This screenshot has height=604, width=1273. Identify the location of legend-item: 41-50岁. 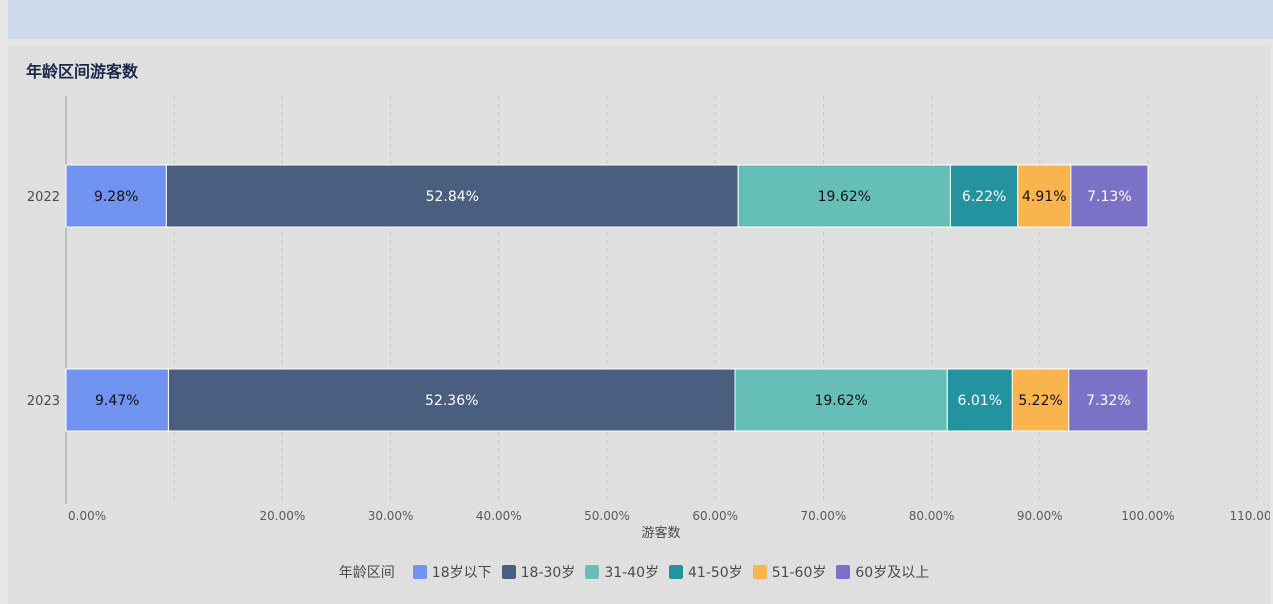
(706, 572).